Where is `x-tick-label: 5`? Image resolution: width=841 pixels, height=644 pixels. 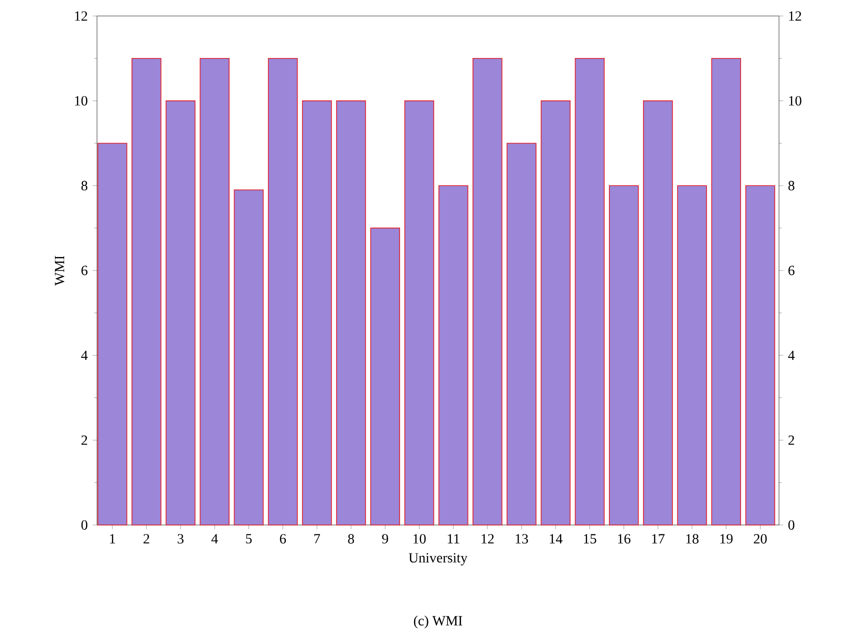 x-tick-label: 5 is located at coordinates (249, 539).